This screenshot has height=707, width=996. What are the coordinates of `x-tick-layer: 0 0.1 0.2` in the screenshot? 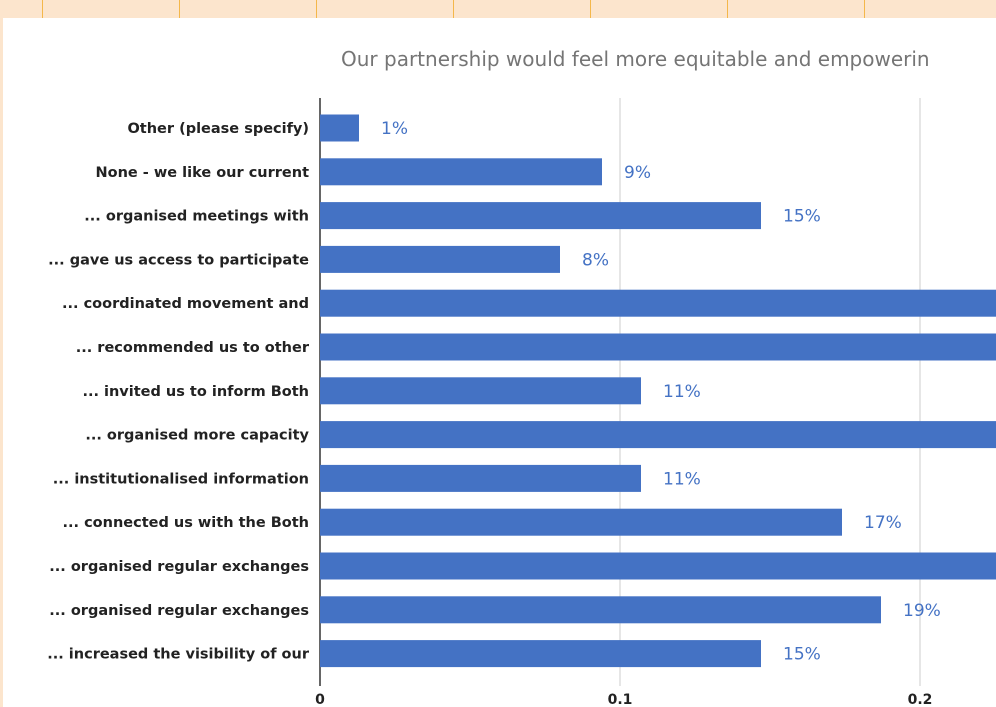 It's located at (623, 699).